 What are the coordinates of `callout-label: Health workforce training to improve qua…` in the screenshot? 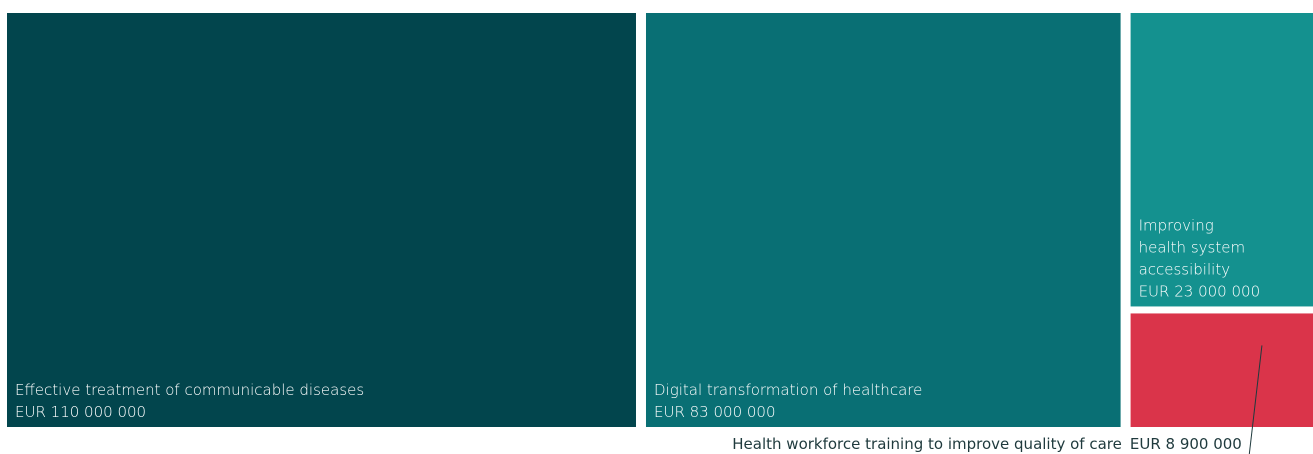 It's located at (987, 444).